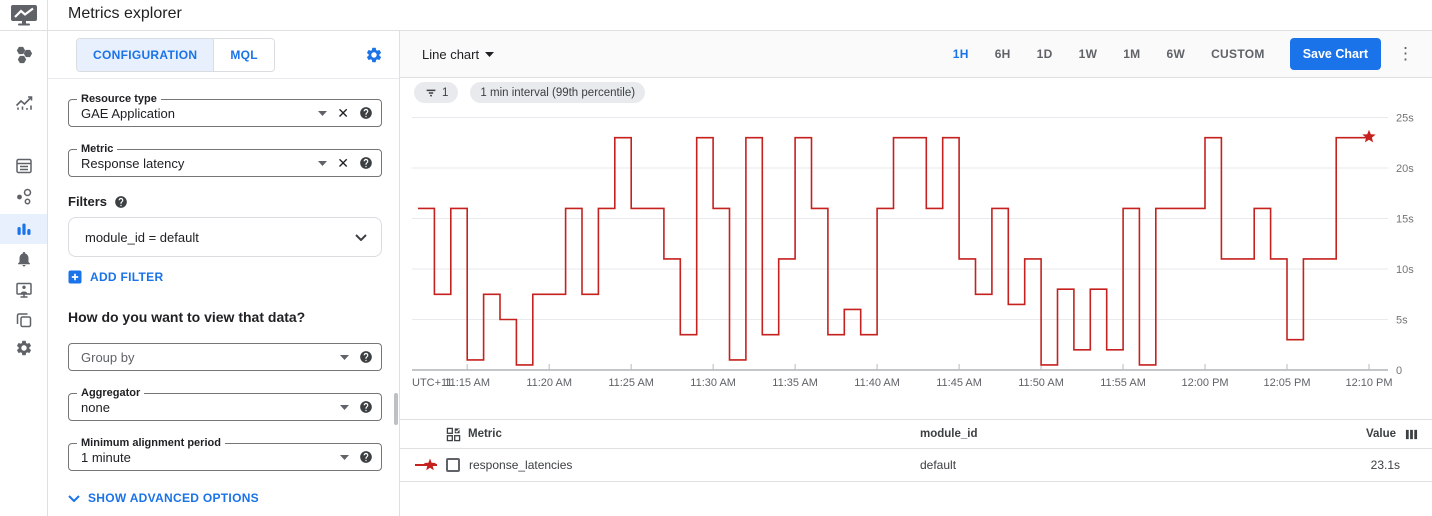 The height and width of the screenshot is (516, 1432). I want to click on chevron-down-icon, so click(361, 237).